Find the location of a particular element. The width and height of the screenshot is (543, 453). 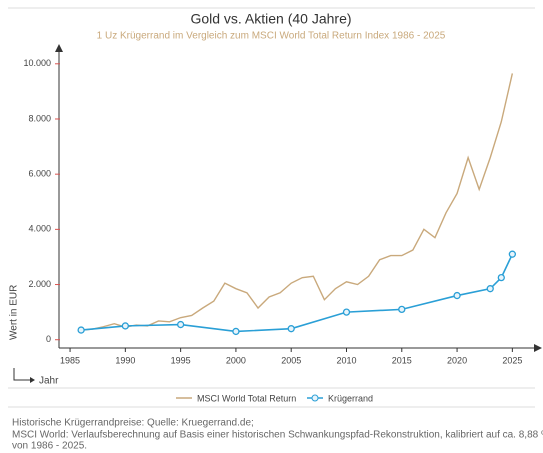

x-tick-label: 2020 is located at coordinates (457, 360).